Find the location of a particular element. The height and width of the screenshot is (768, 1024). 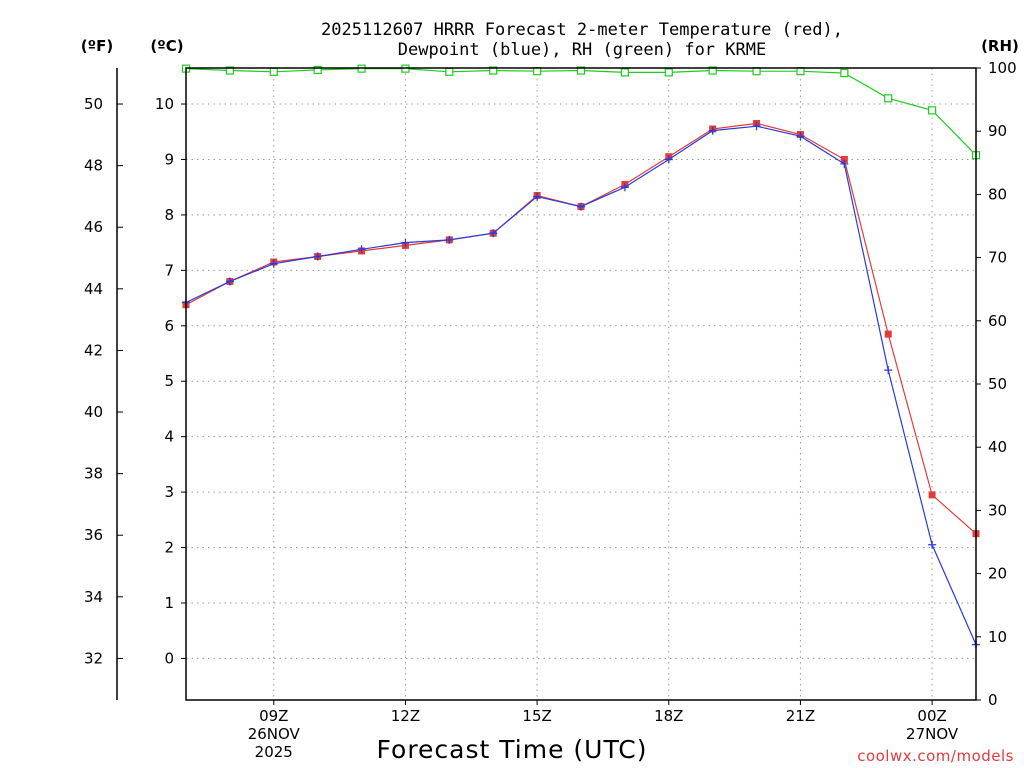

rh-tick-label: 20 is located at coordinates (997, 574).